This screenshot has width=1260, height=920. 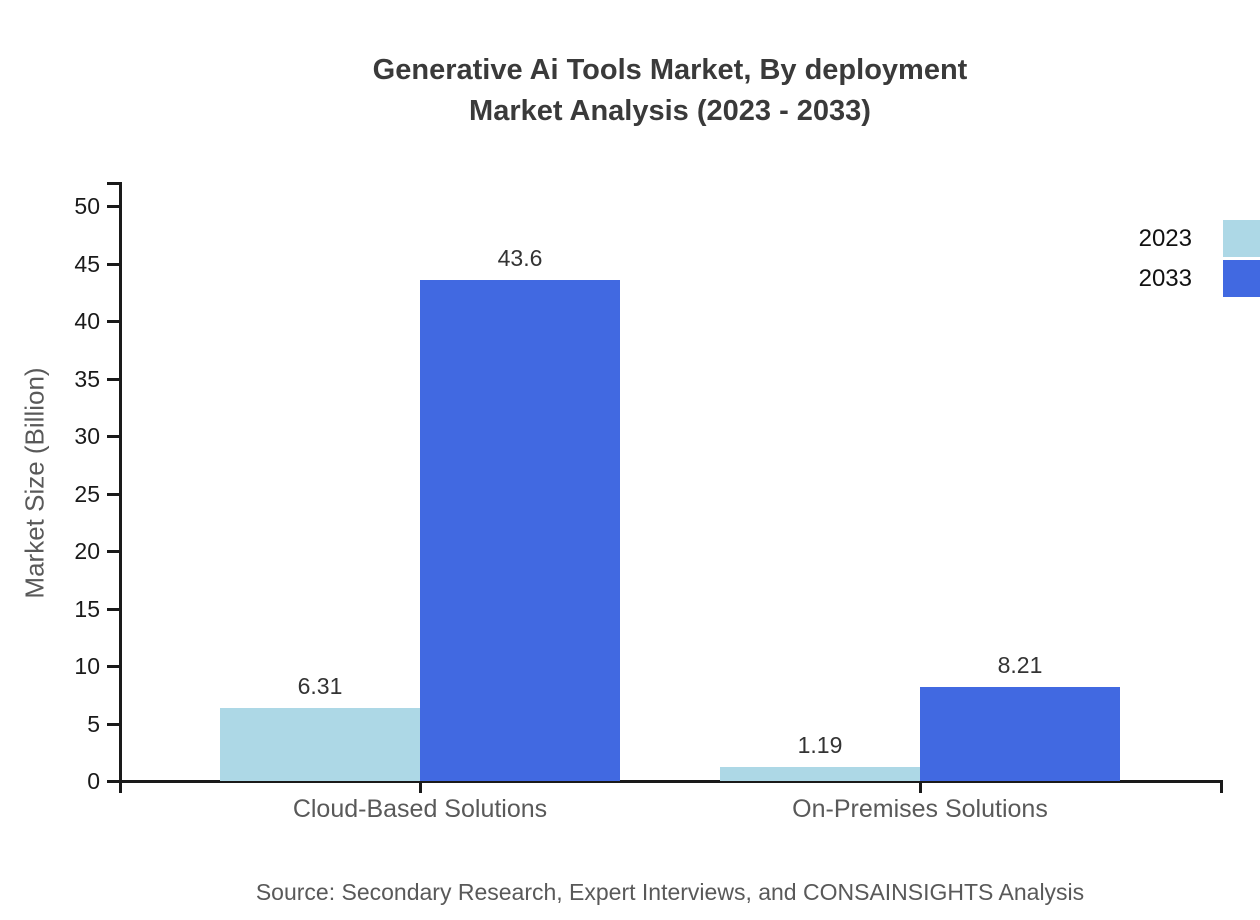 What do you see at coordinates (87, 321) in the screenshot?
I see `y-tick-label-40: 40` at bounding box center [87, 321].